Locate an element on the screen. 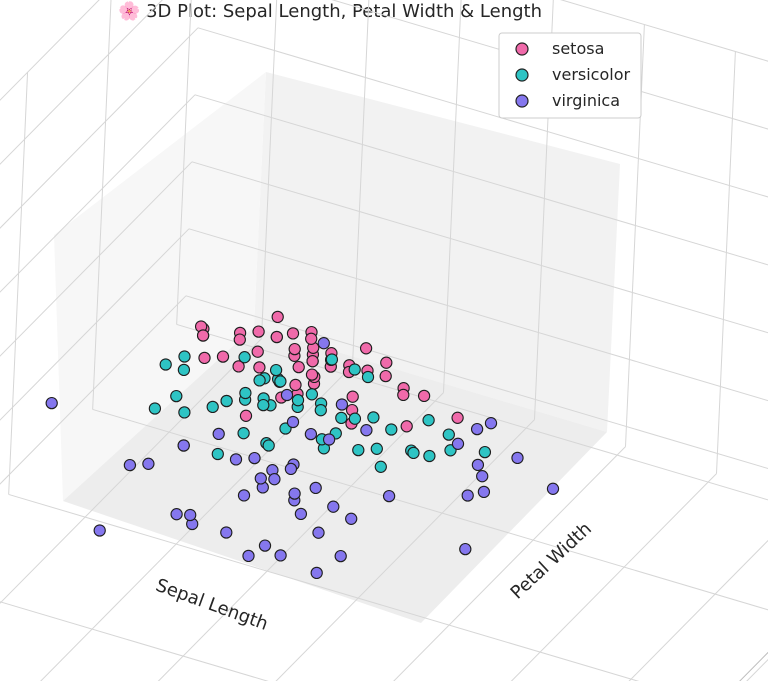  y-axis-line is located at coordinates (753, 666).